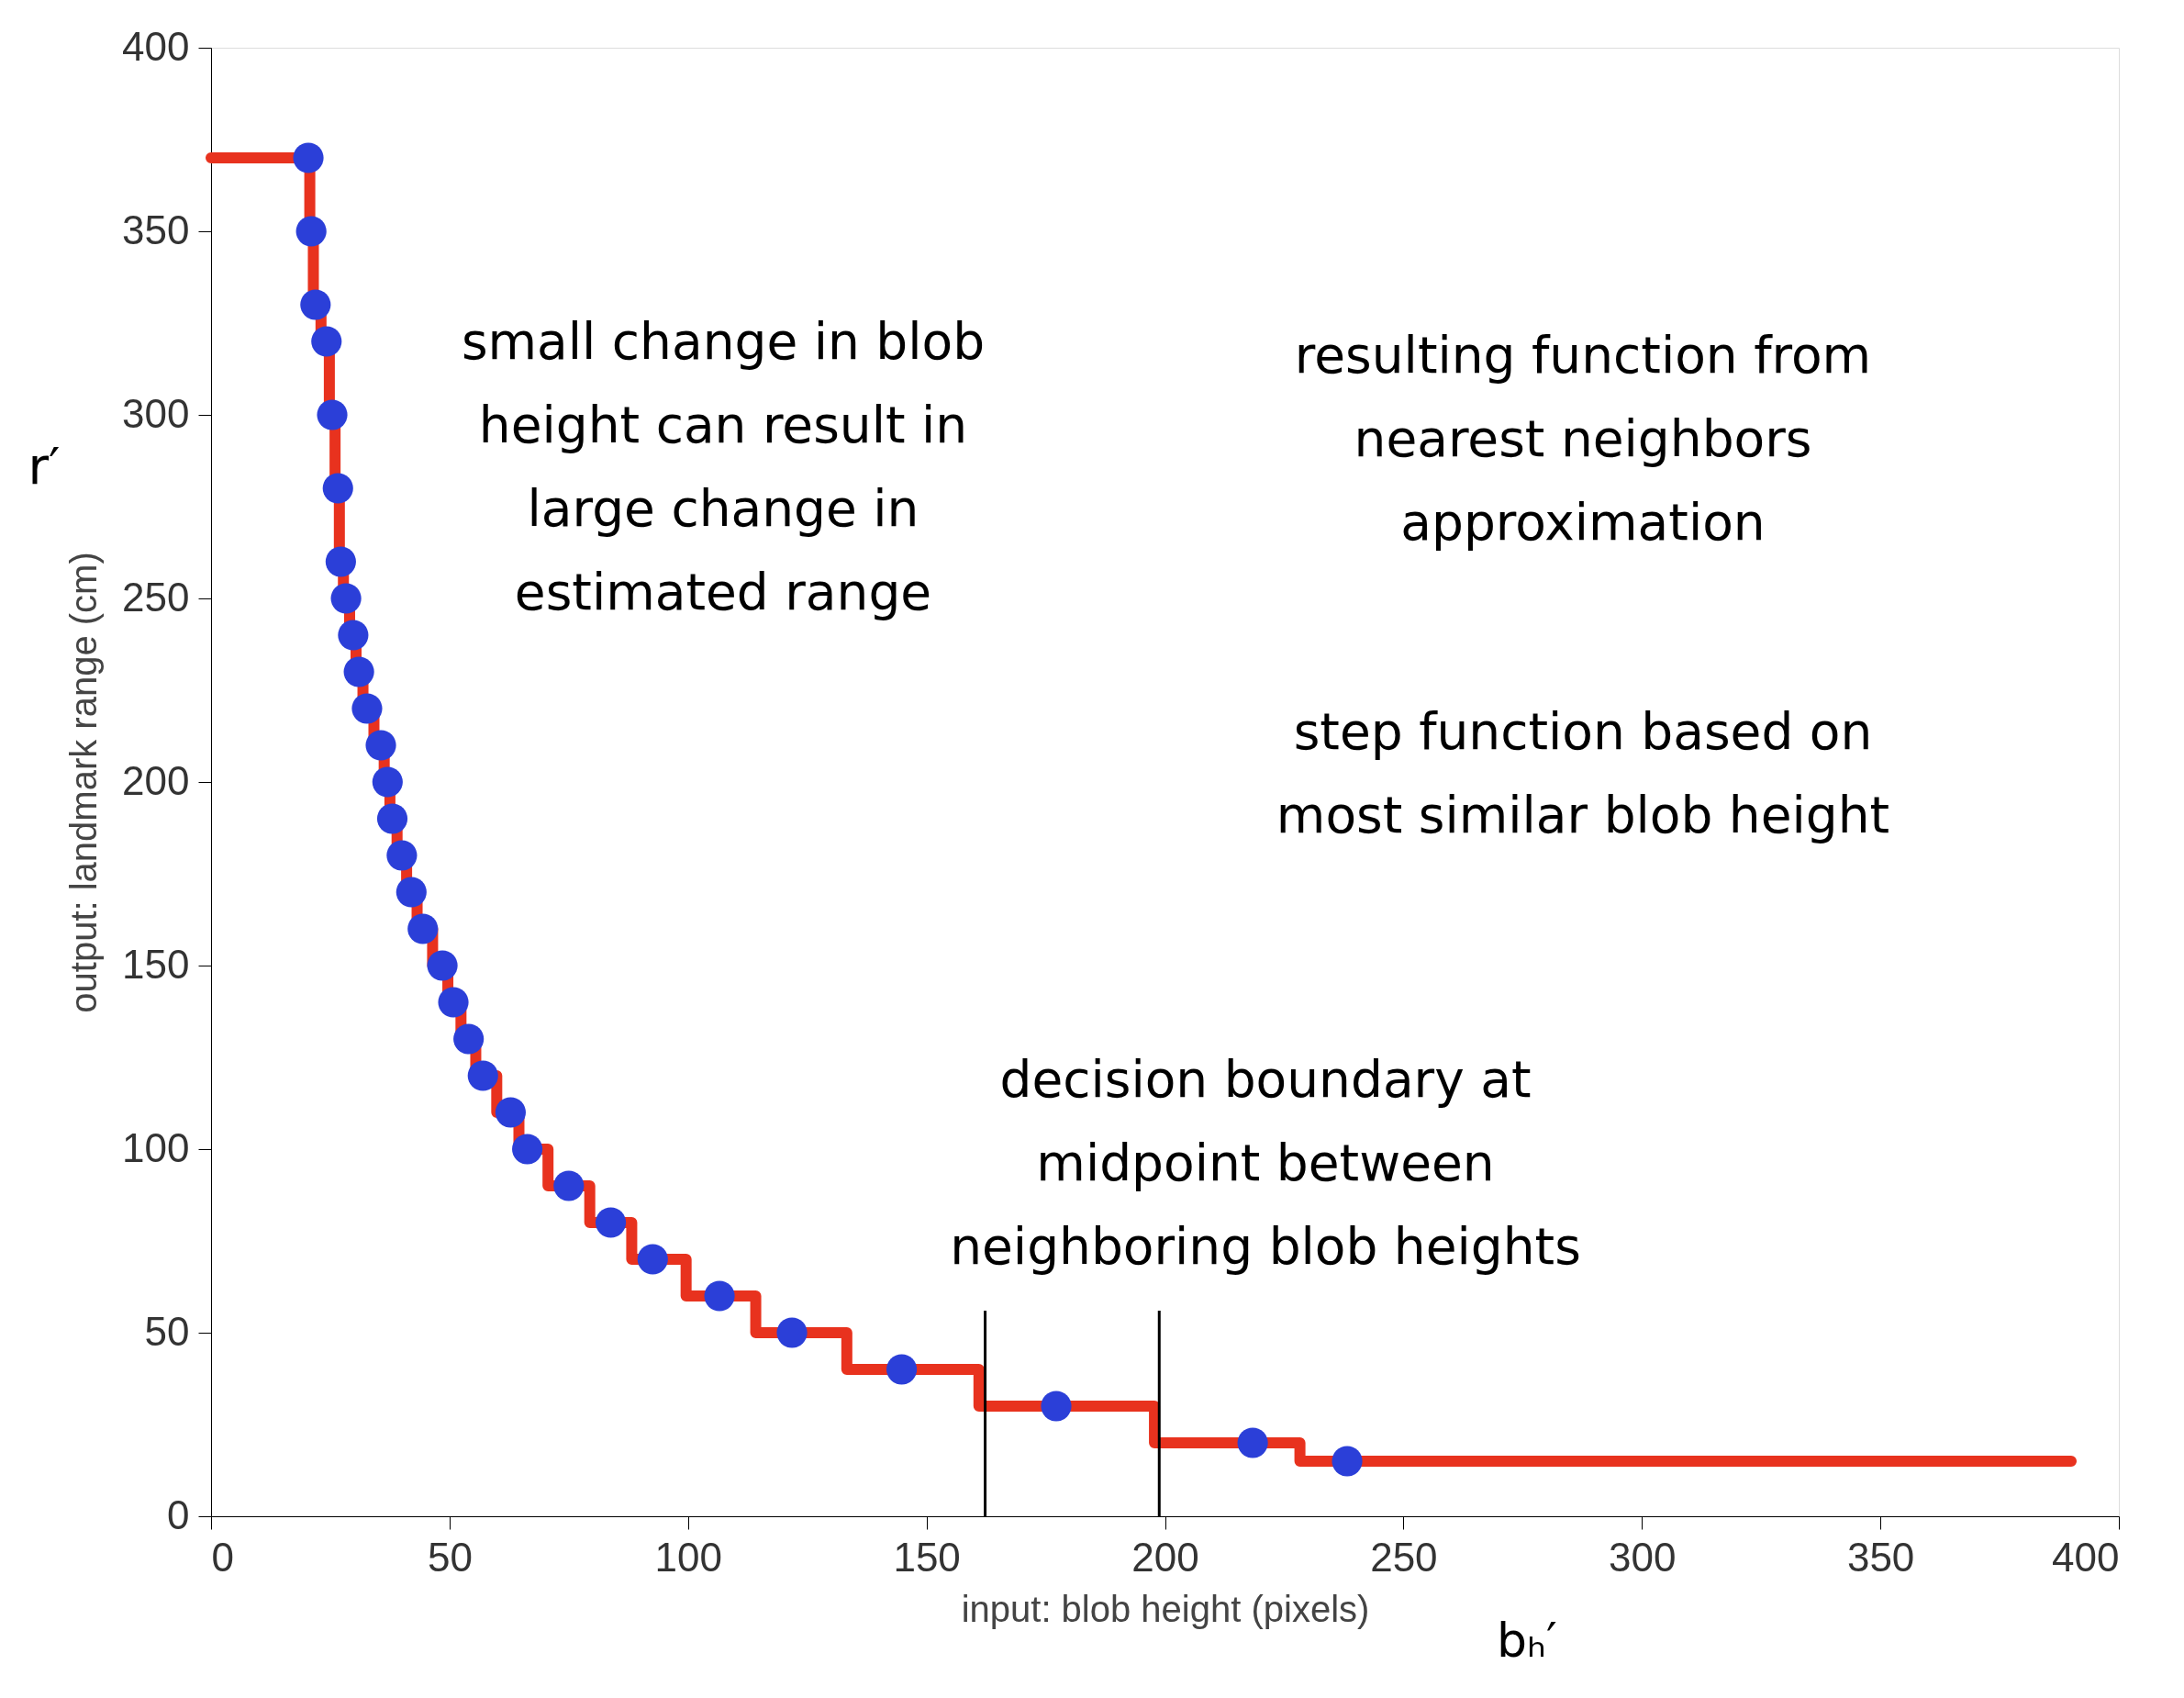 This screenshot has height=1698, width=2184. What do you see at coordinates (723, 466) in the screenshot?
I see `annotation: small change in blob height can result in large change in estimated range` at bounding box center [723, 466].